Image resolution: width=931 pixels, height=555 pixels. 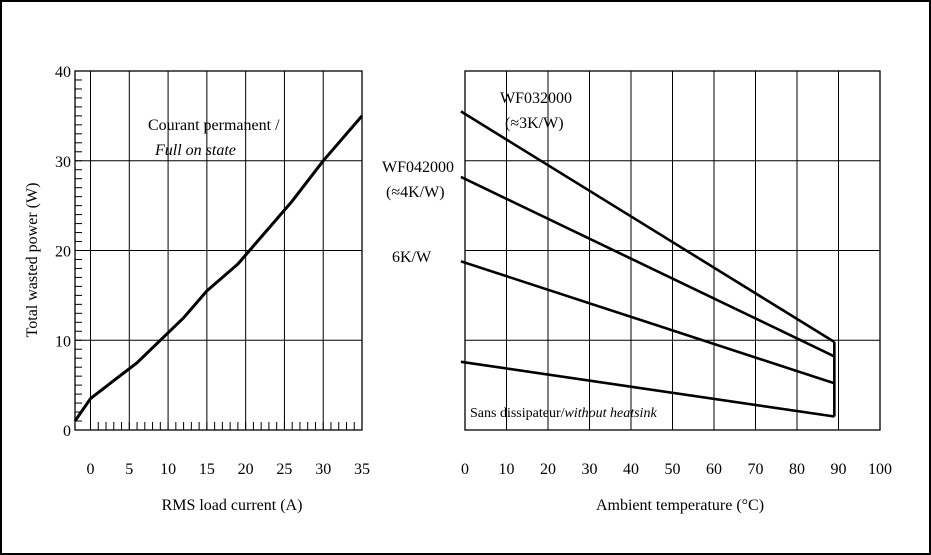 I want to click on right-x-tick-label: 30, so click(x=590, y=469).